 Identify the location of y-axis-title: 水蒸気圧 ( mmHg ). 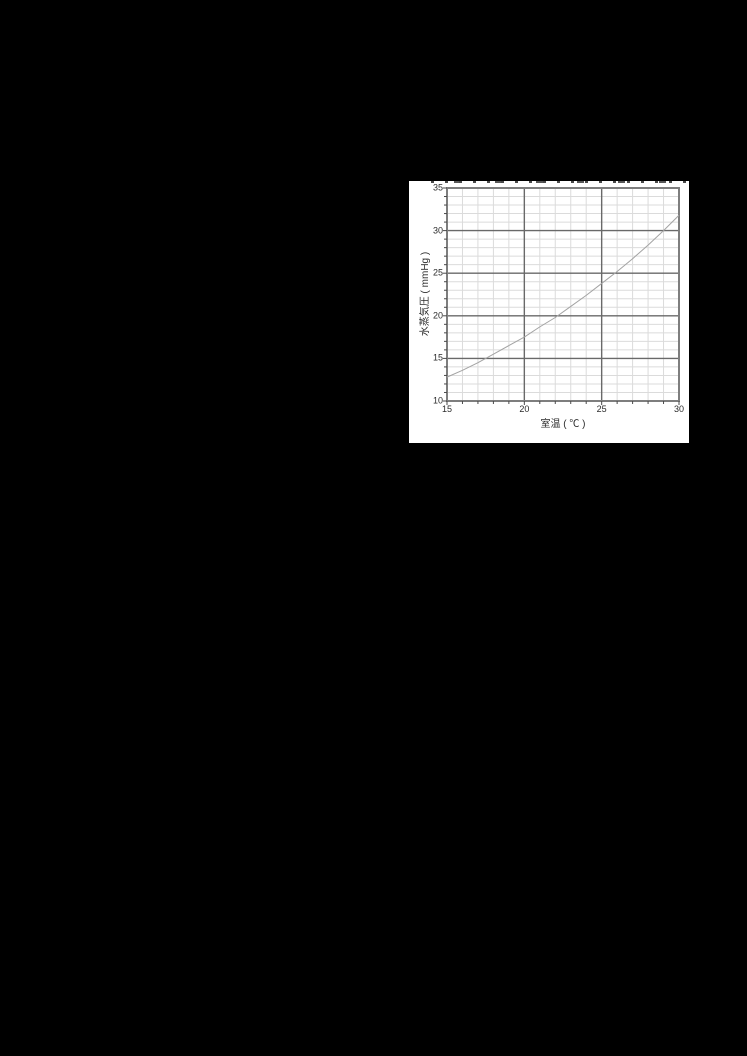
(425, 294).